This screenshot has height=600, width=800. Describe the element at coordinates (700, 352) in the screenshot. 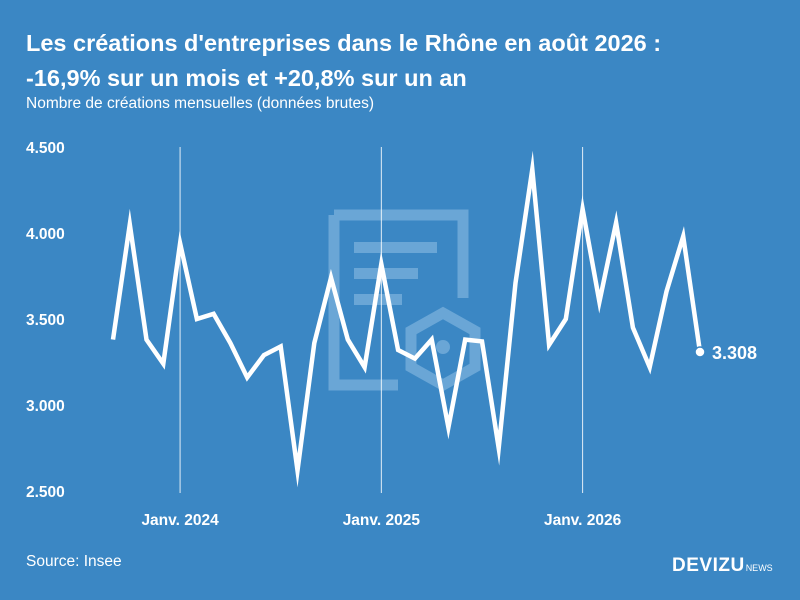

I see `end-point-marker` at that location.